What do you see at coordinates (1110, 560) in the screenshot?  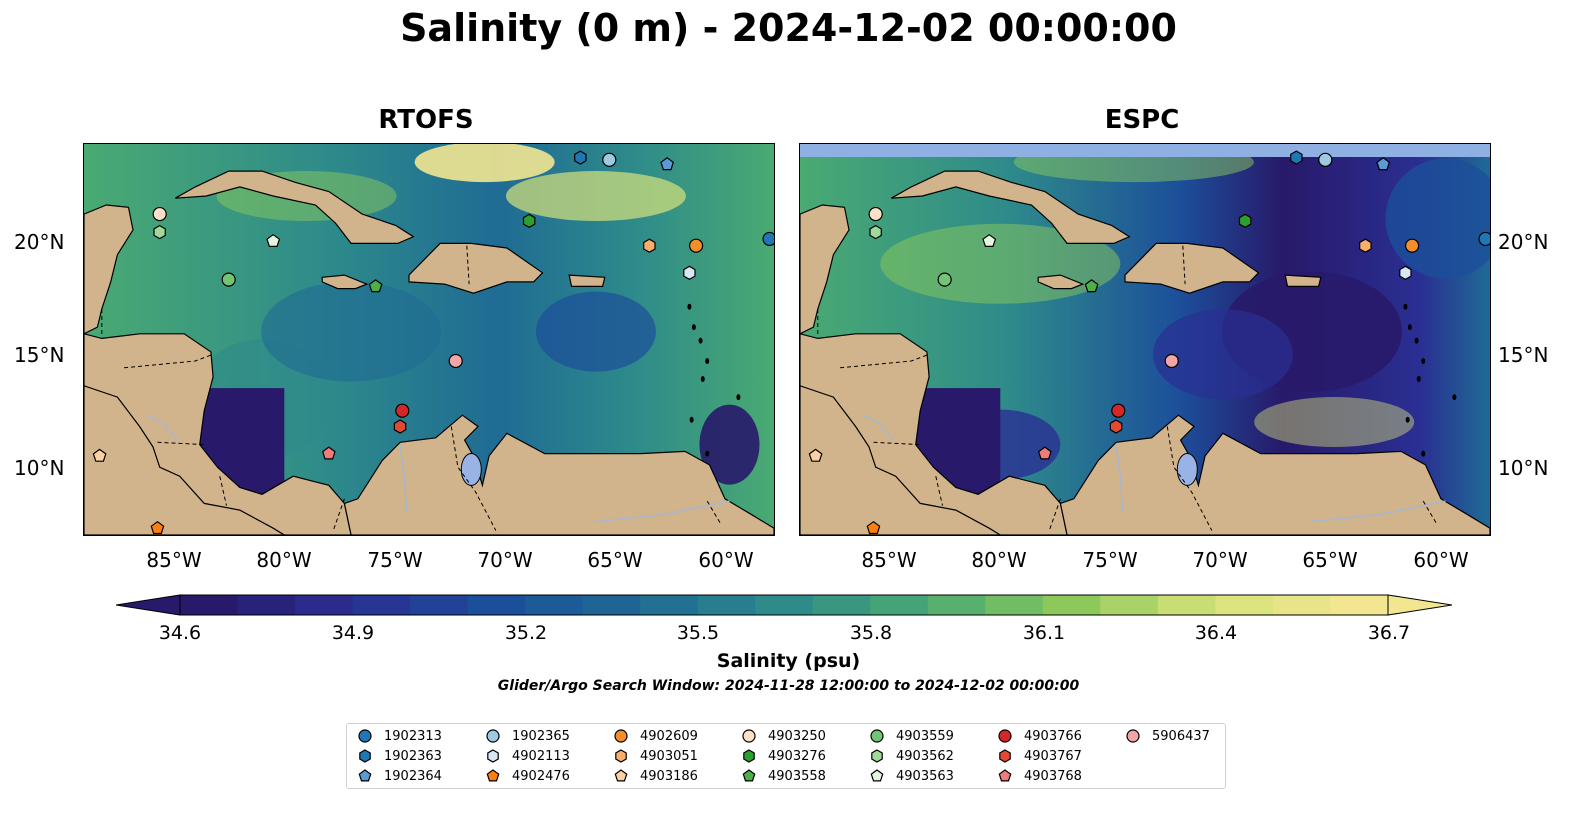 I see `lon-tick-right-75: 75°W` at bounding box center [1110, 560].